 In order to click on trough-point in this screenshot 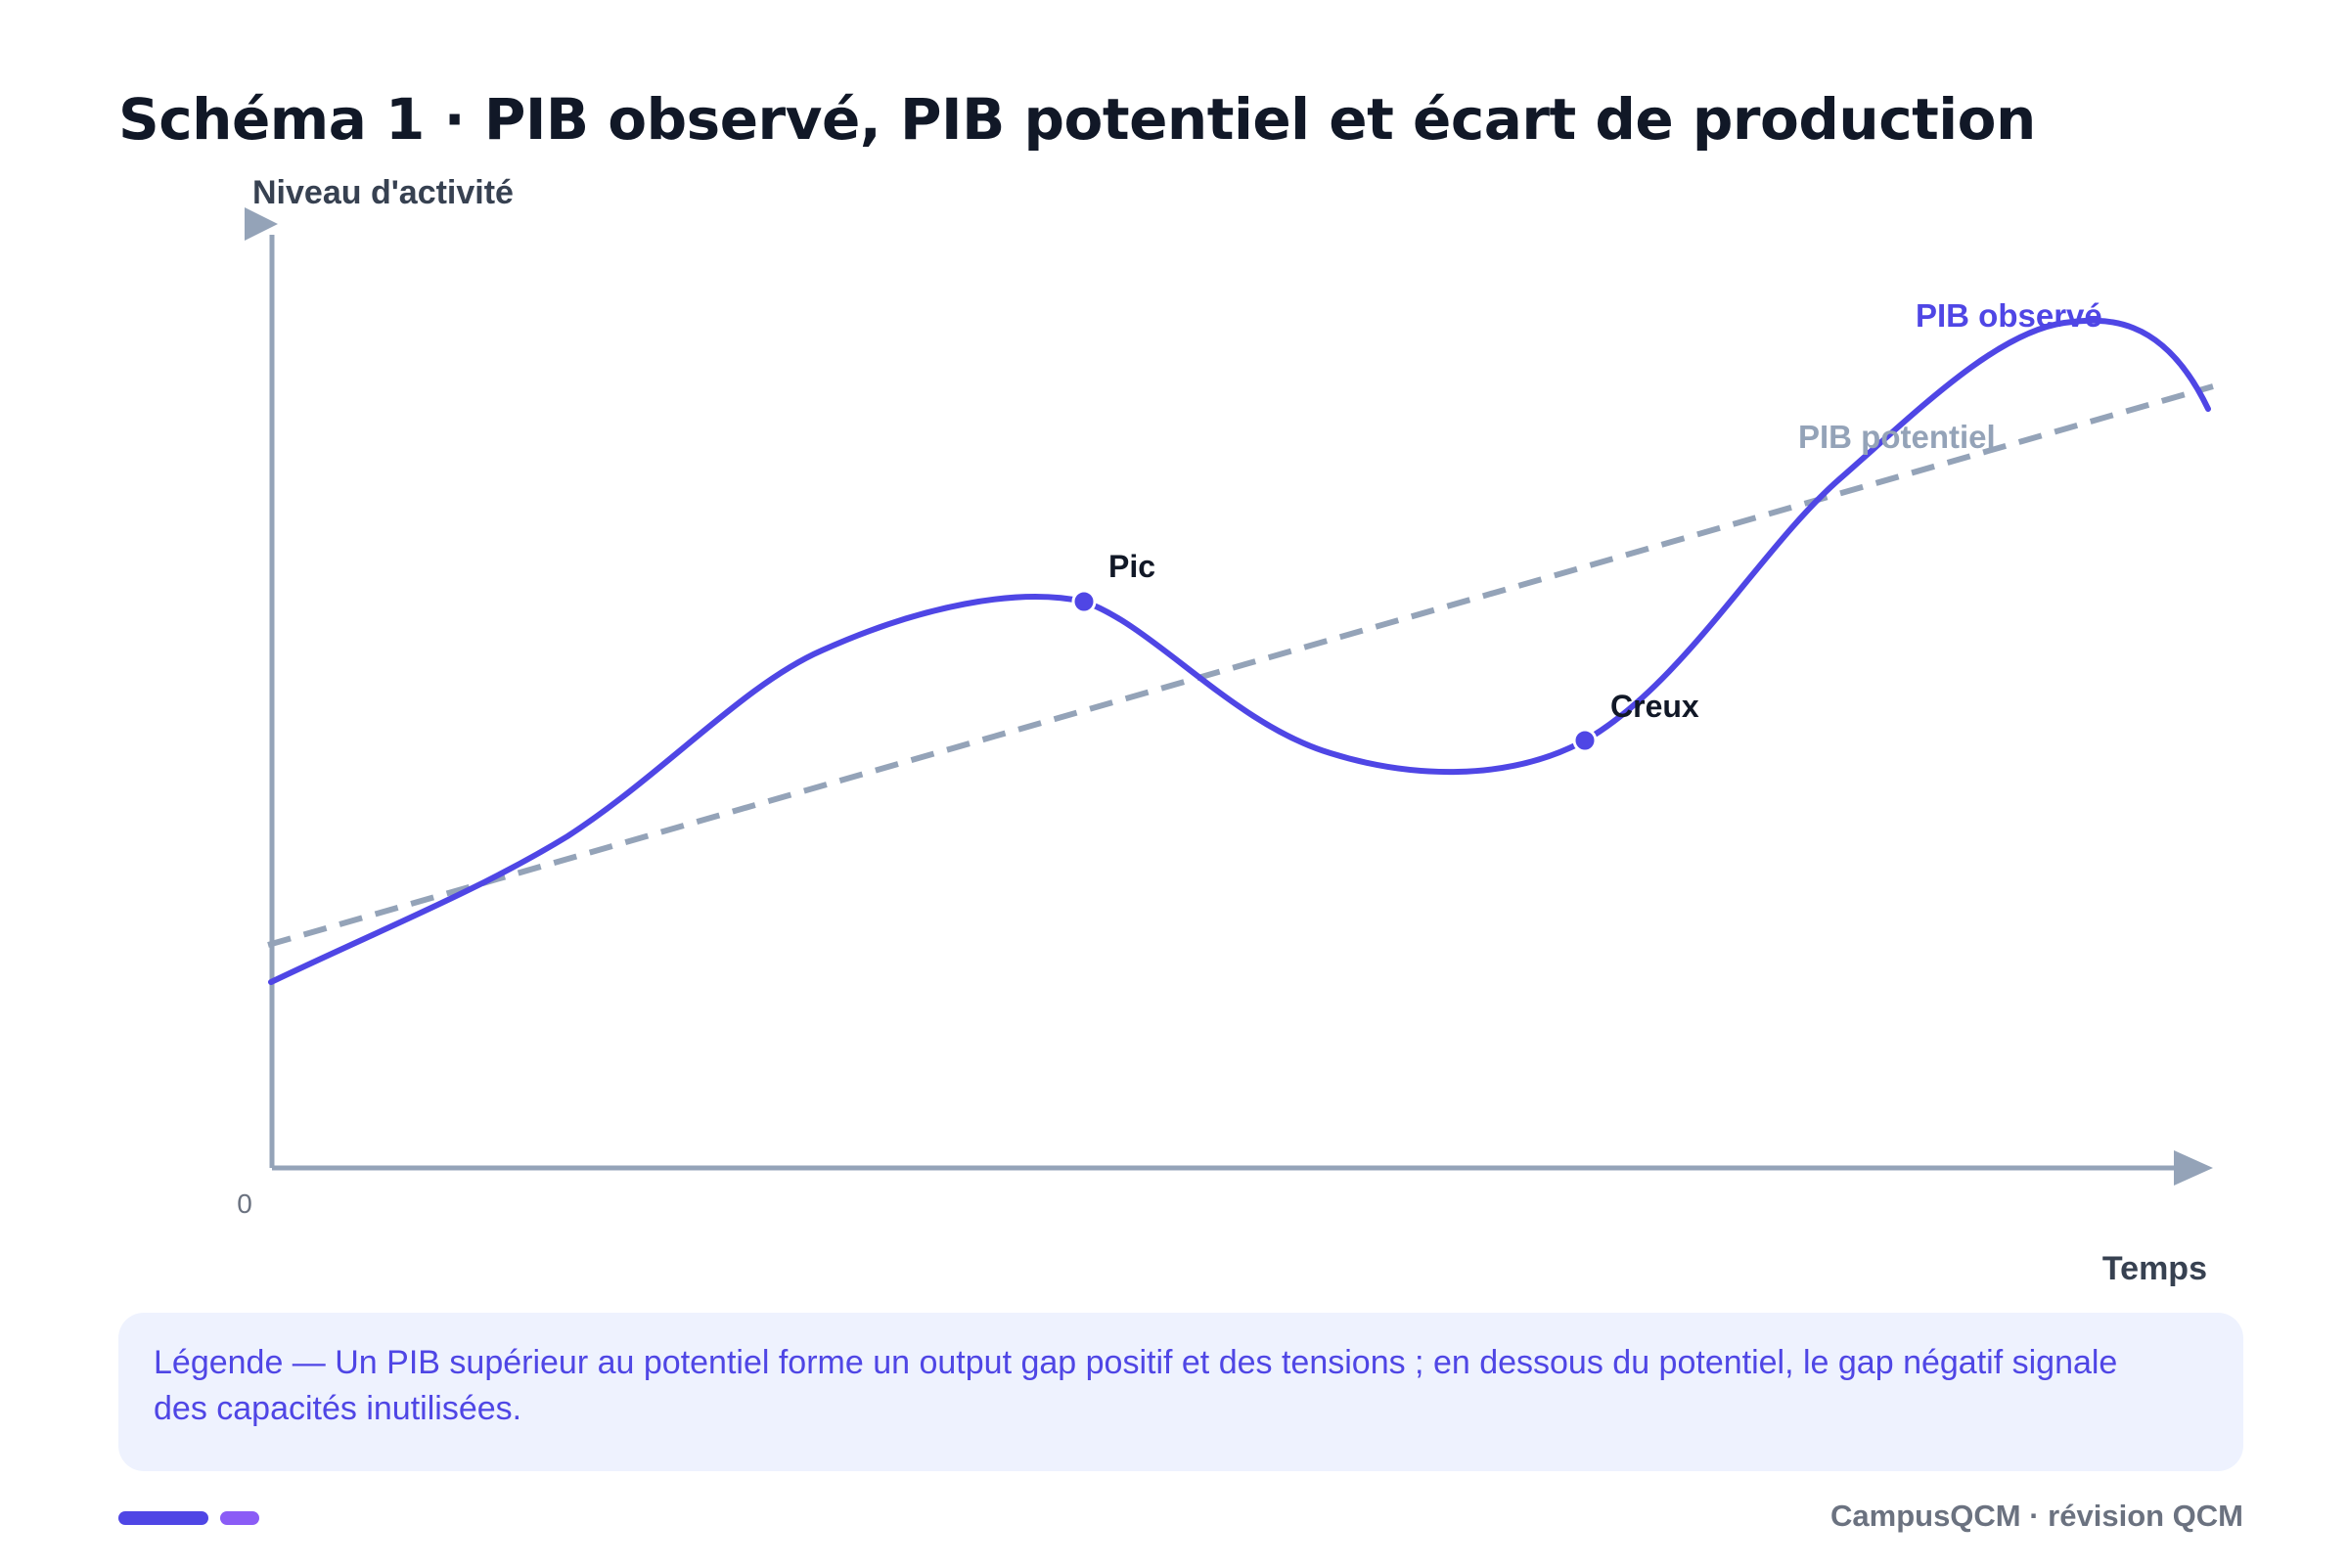, I will do `click(1585, 740)`.